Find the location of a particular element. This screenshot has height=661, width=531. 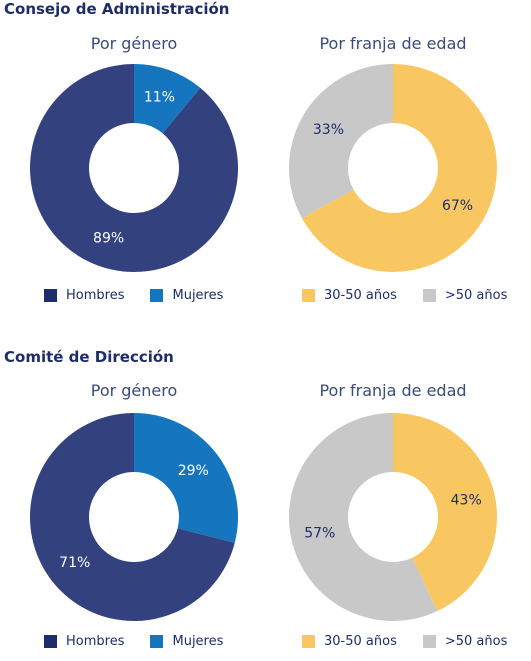

donut-chart-consejo-edad: 67% 33% is located at coordinates (393, 168).